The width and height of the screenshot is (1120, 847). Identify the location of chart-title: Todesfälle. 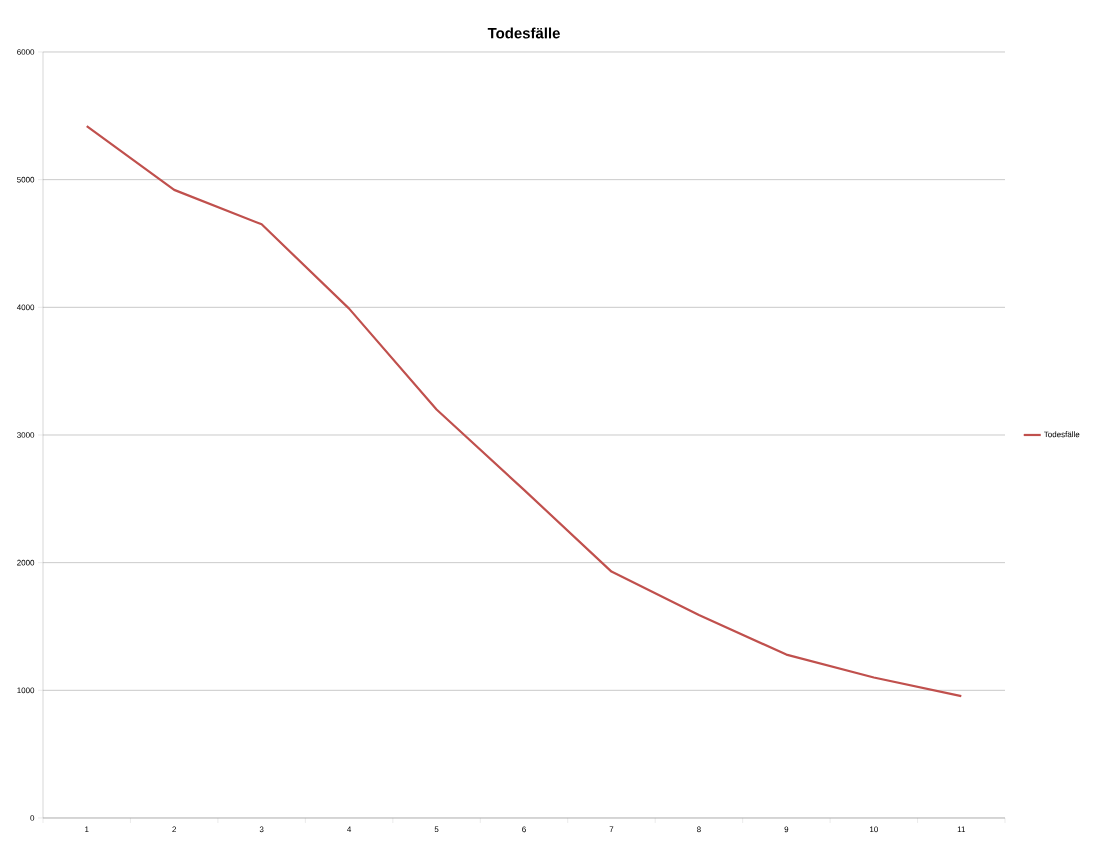
(523, 33).